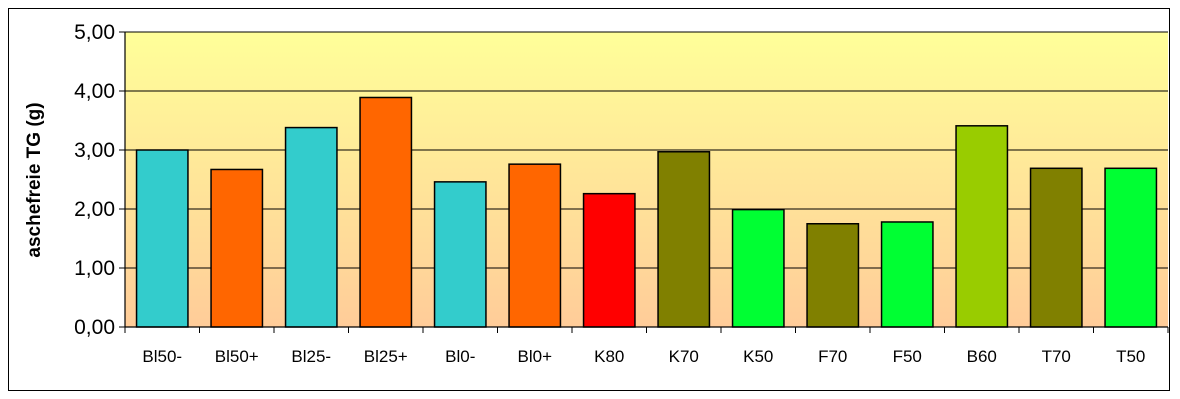 This screenshot has height=399, width=1180. What do you see at coordinates (237, 248) in the screenshot?
I see `bar-Bl50+` at bounding box center [237, 248].